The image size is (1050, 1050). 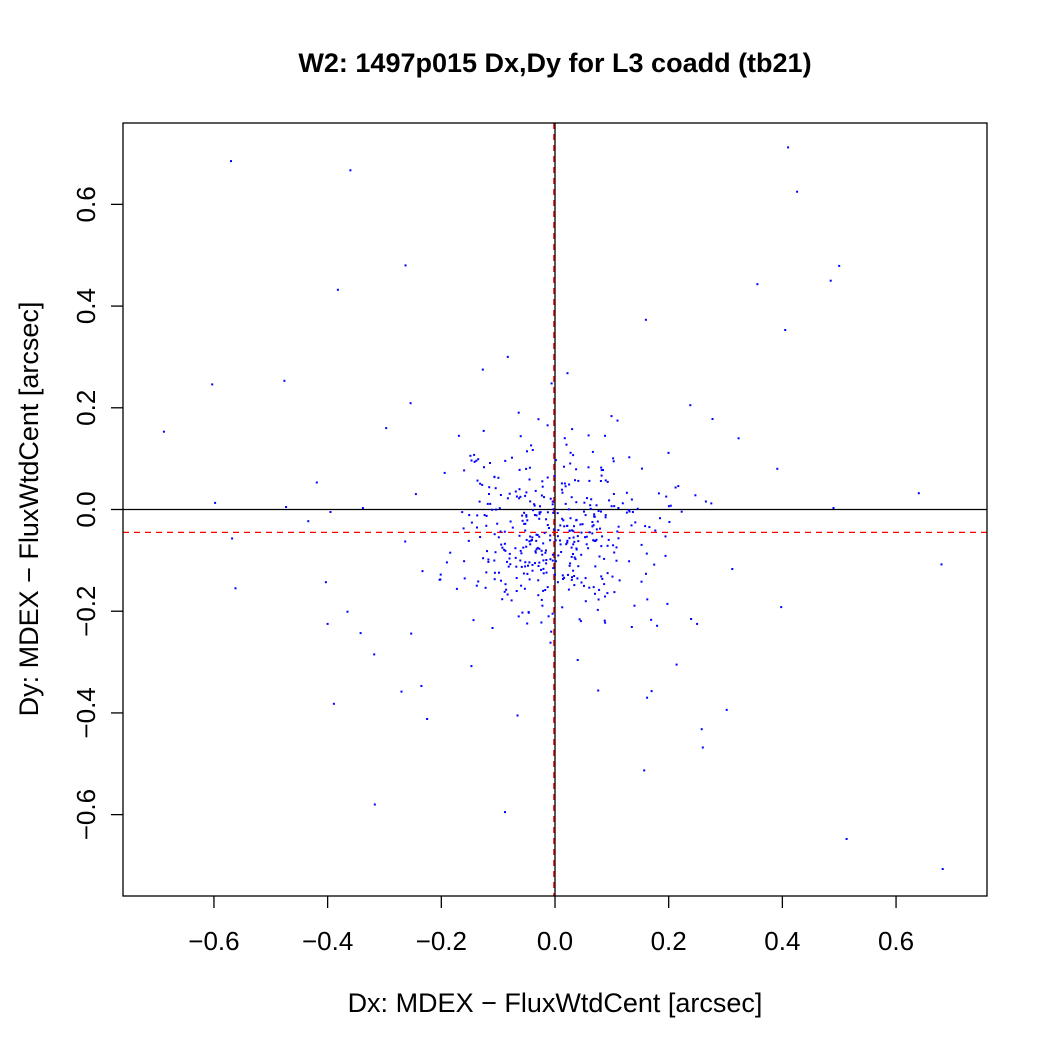 I want to click on y-tick-label: −0.6, so click(x=86, y=814).